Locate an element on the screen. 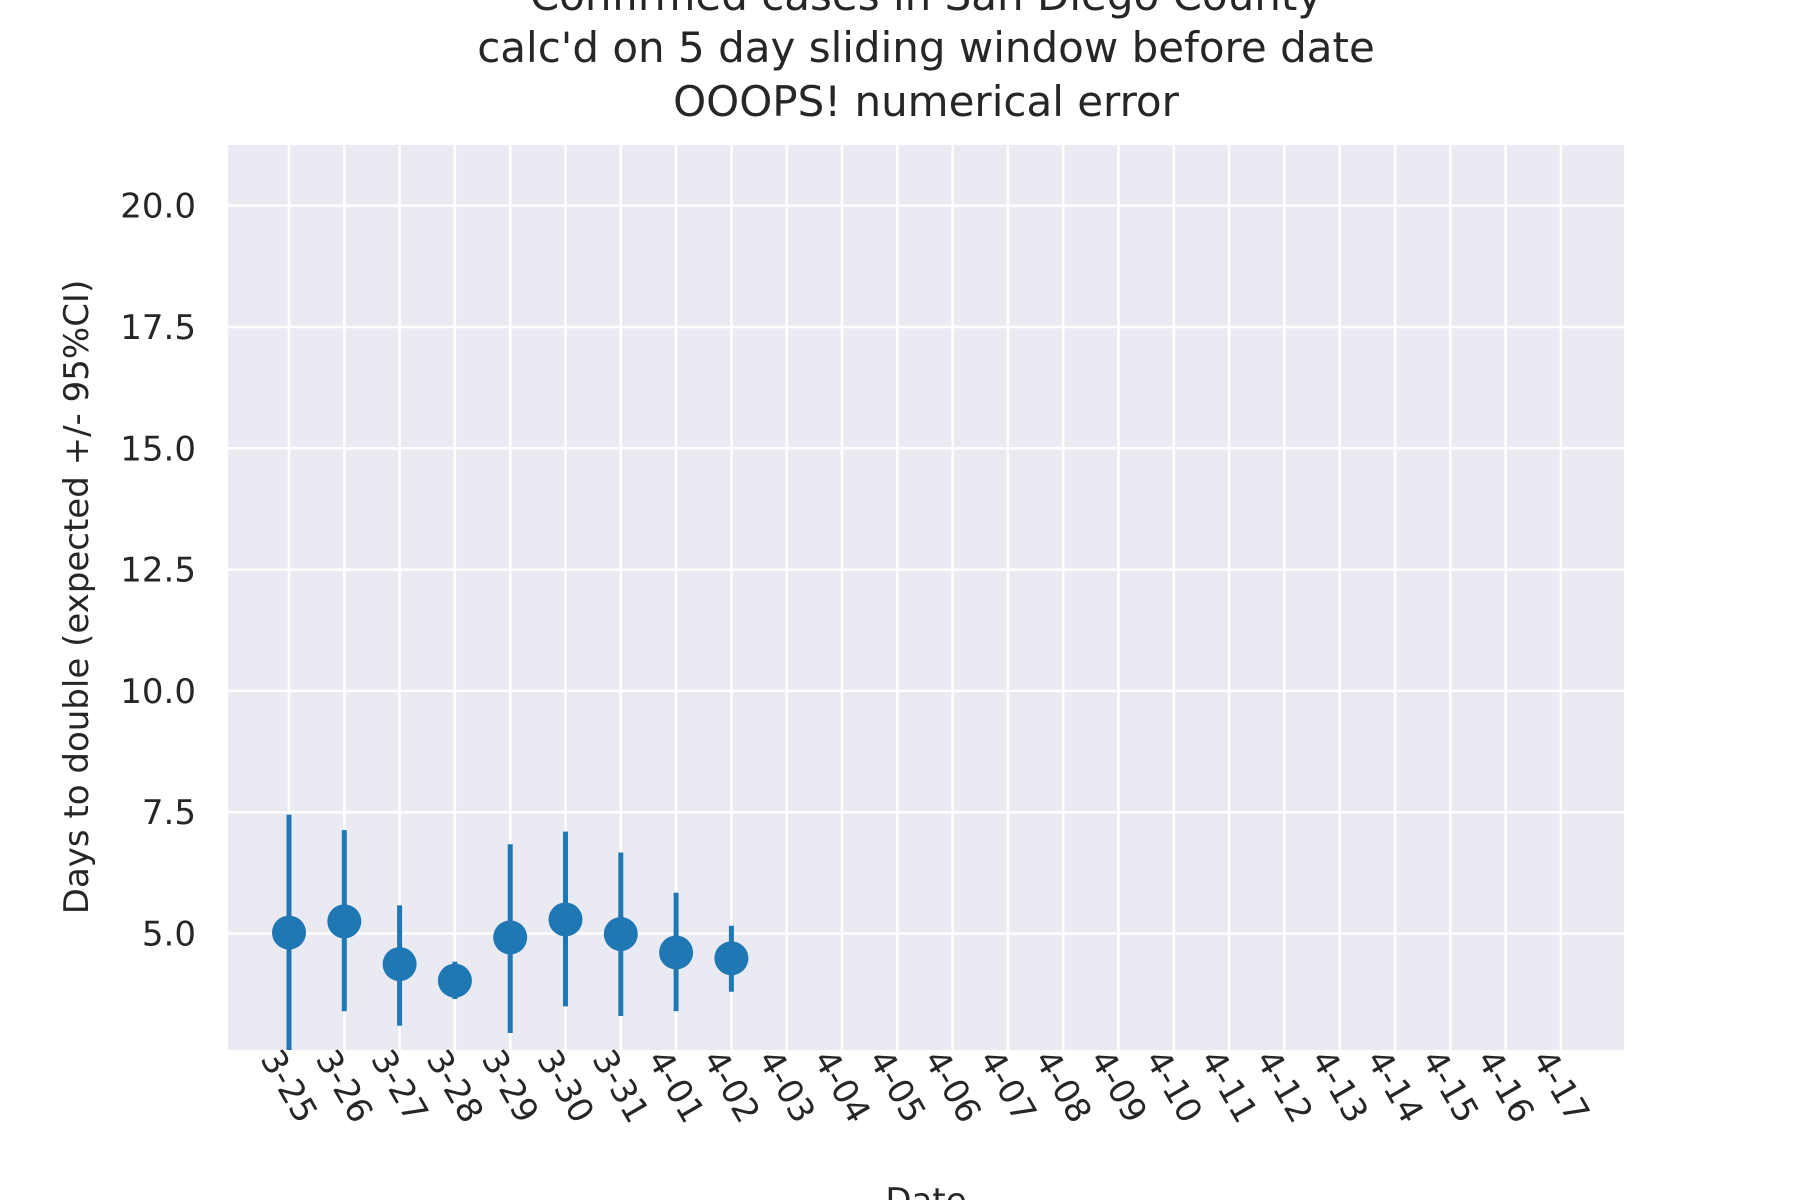  x-tick-label: 3-26 is located at coordinates (343, 1086).